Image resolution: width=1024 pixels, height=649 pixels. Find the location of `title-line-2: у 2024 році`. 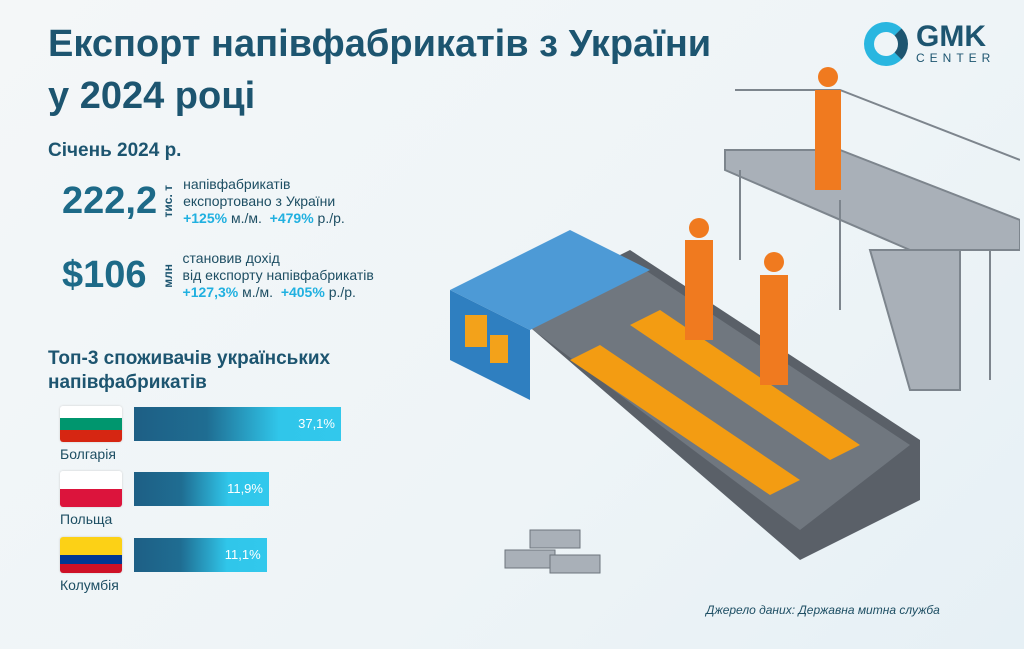

title-line-2: у 2024 році is located at coordinates (152, 96).